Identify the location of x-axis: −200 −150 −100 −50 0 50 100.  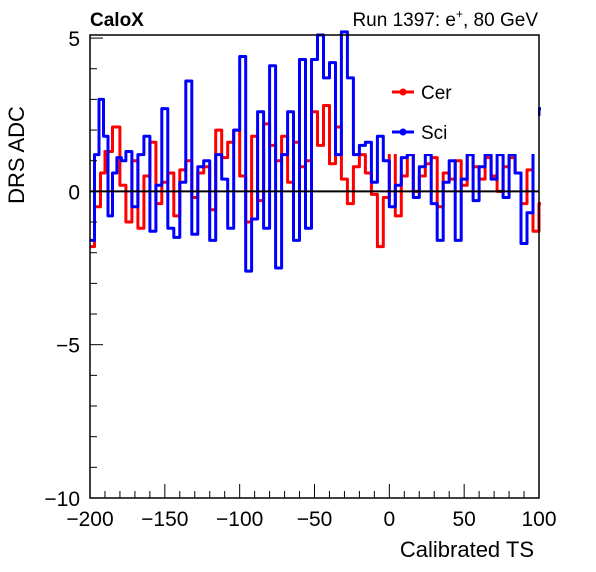
(311, 507).